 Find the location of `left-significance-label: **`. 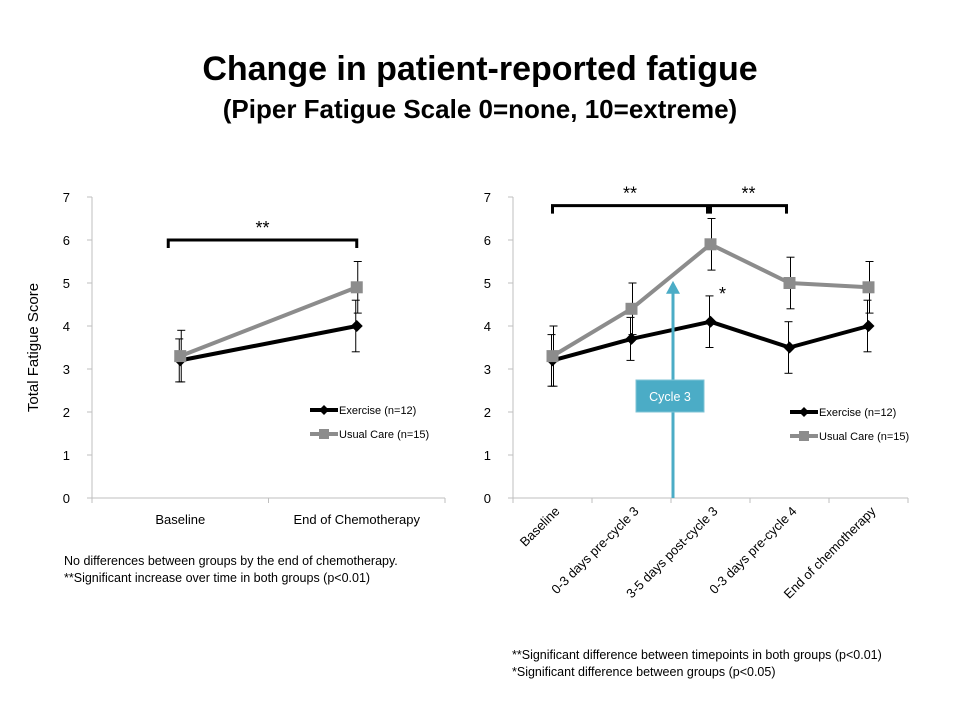

left-significance-label: ** is located at coordinates (262, 228).